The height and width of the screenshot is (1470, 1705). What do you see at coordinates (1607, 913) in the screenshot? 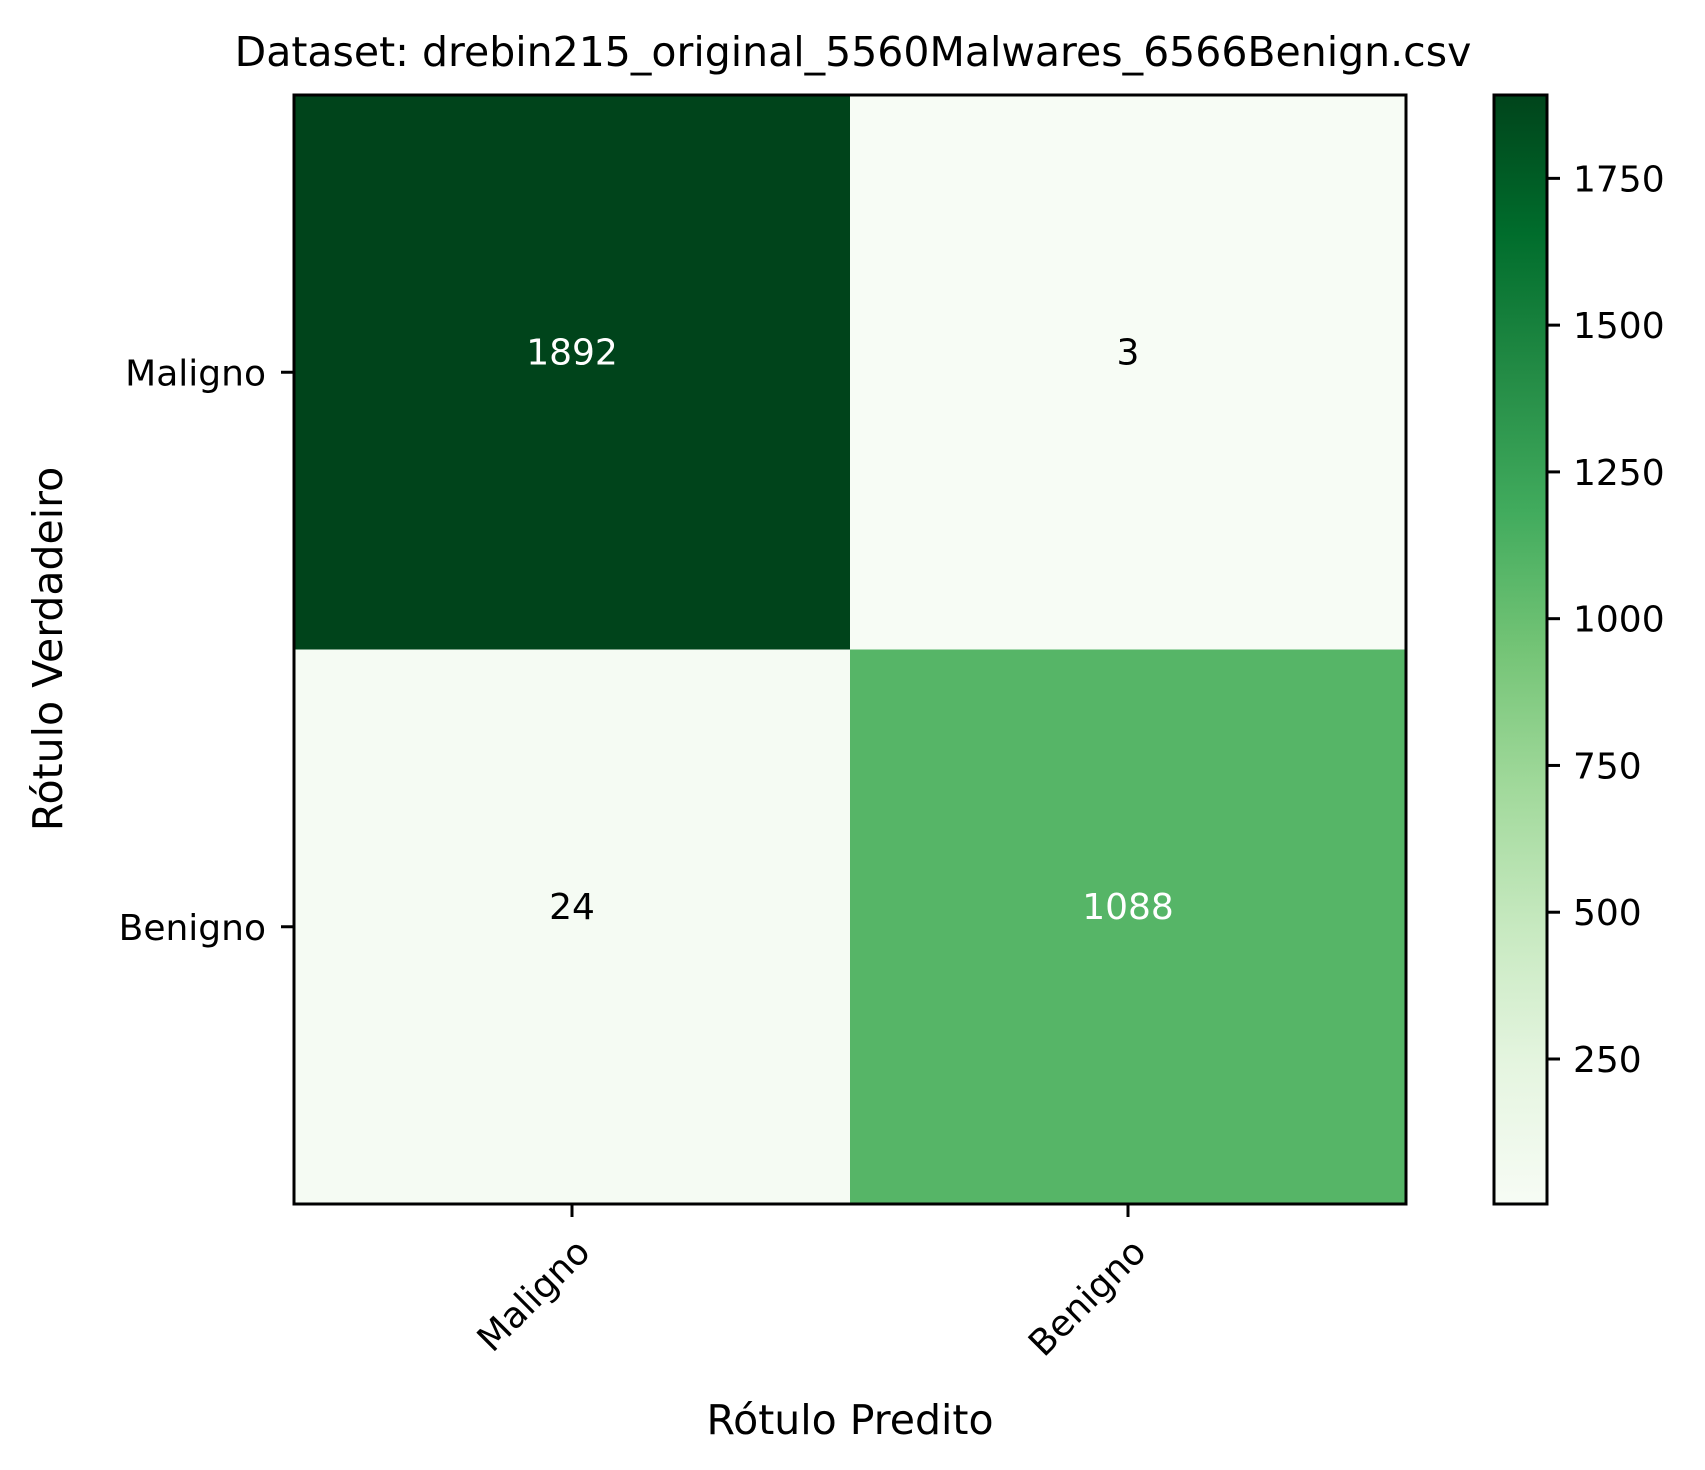
I see `colorbar-tick-label: 500` at bounding box center [1607, 913].